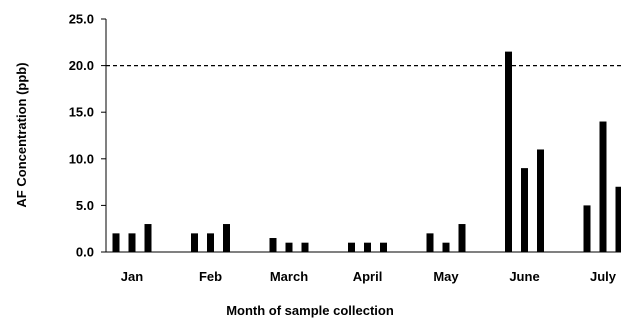  I want to click on y-tick-label: 25.0, so click(81, 19).